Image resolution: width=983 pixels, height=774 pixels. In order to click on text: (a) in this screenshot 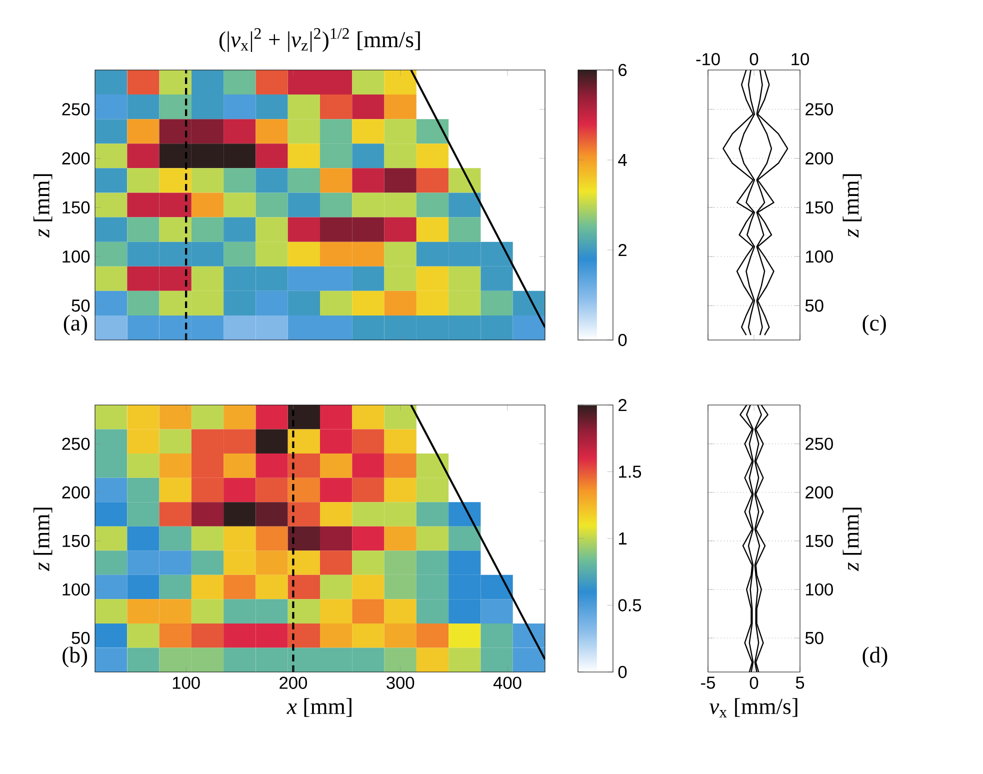, I will do `click(76, 325)`.